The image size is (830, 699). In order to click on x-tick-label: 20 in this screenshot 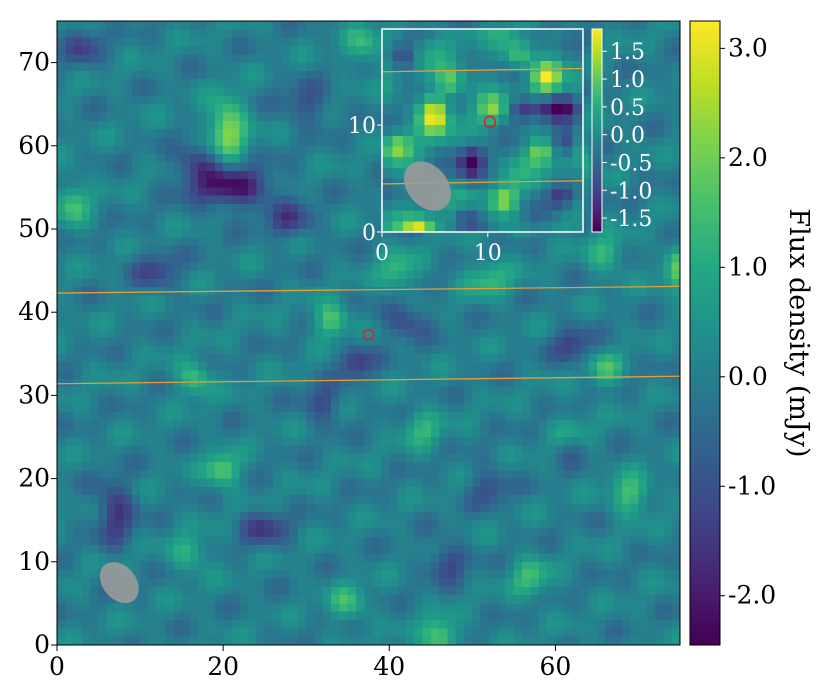, I will do `click(223, 666)`.